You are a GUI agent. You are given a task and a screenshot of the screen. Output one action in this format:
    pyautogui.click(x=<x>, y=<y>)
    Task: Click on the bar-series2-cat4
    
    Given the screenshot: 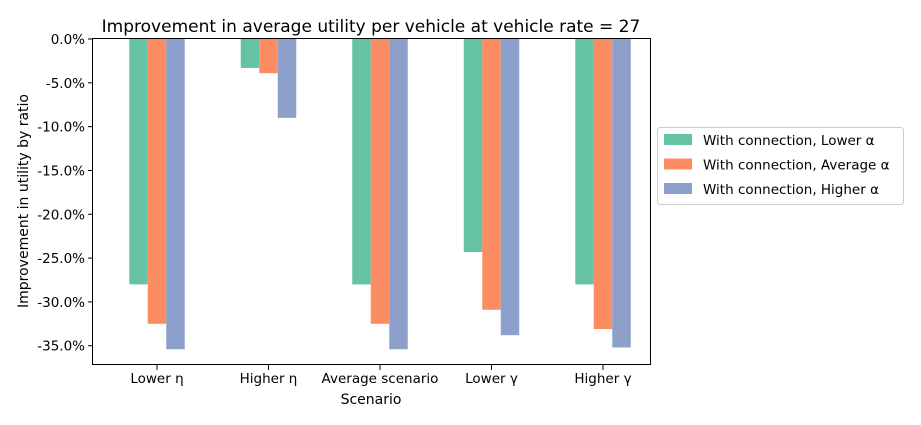 What is the action you would take?
    pyautogui.click(x=621, y=193)
    